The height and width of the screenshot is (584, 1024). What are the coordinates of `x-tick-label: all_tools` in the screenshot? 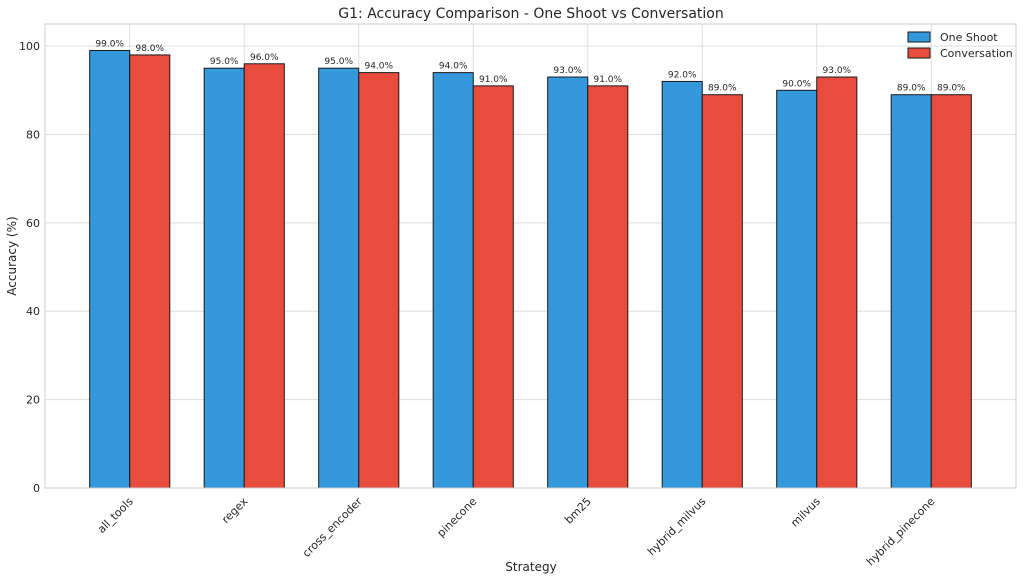 It's located at (115, 515).